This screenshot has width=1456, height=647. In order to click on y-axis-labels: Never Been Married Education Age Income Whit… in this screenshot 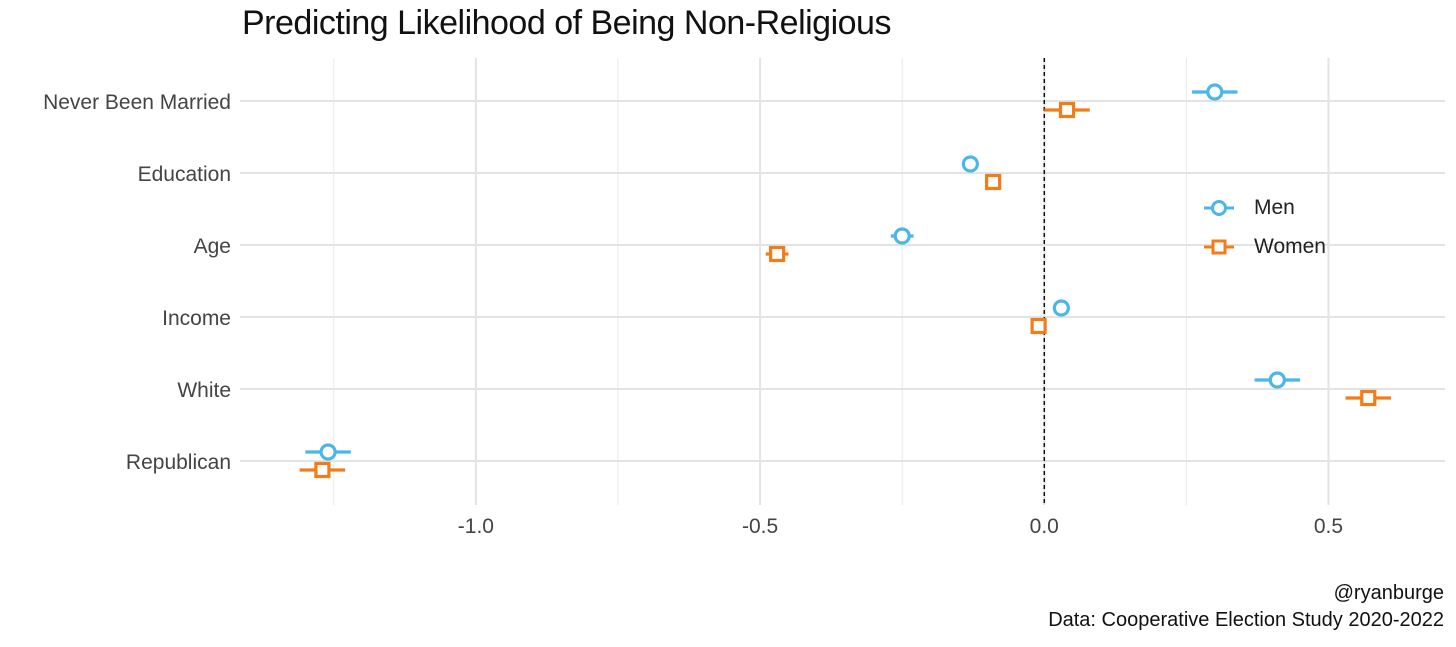, I will do `click(137, 282)`.